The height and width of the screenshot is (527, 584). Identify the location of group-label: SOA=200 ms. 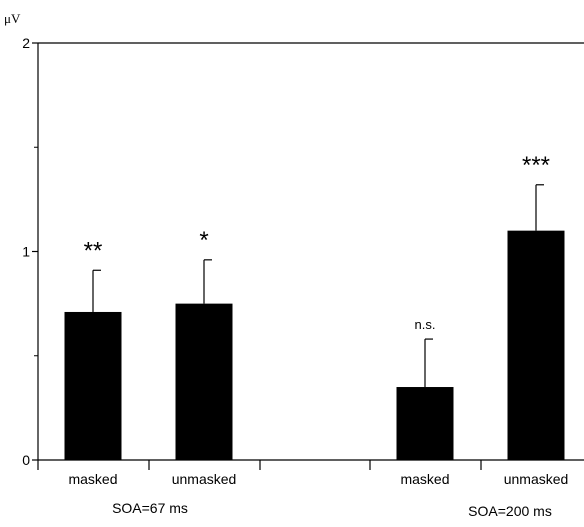
(510, 511).